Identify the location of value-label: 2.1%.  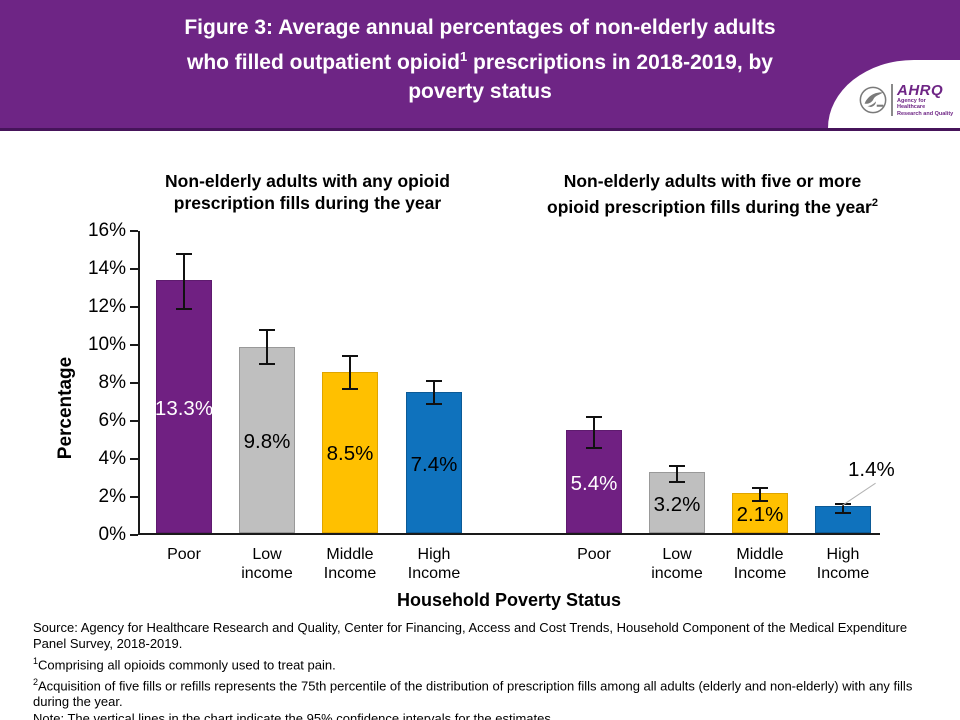
(760, 515).